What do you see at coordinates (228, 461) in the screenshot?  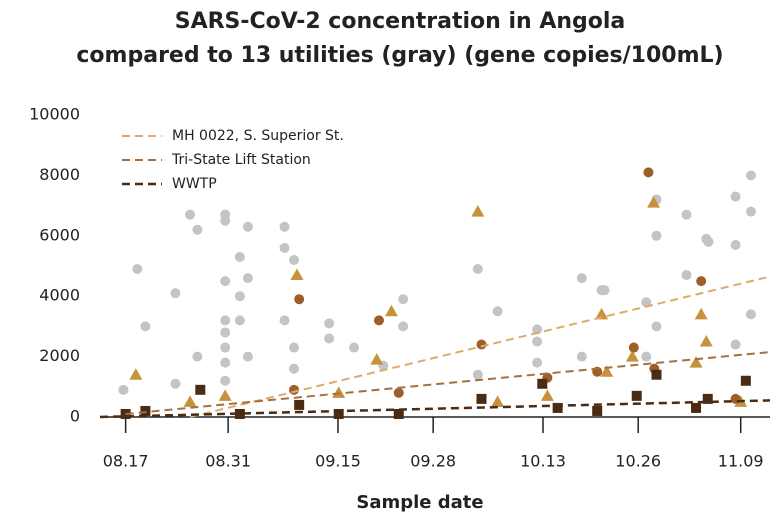 I see `x-tick-label: 08.31` at bounding box center [228, 461].